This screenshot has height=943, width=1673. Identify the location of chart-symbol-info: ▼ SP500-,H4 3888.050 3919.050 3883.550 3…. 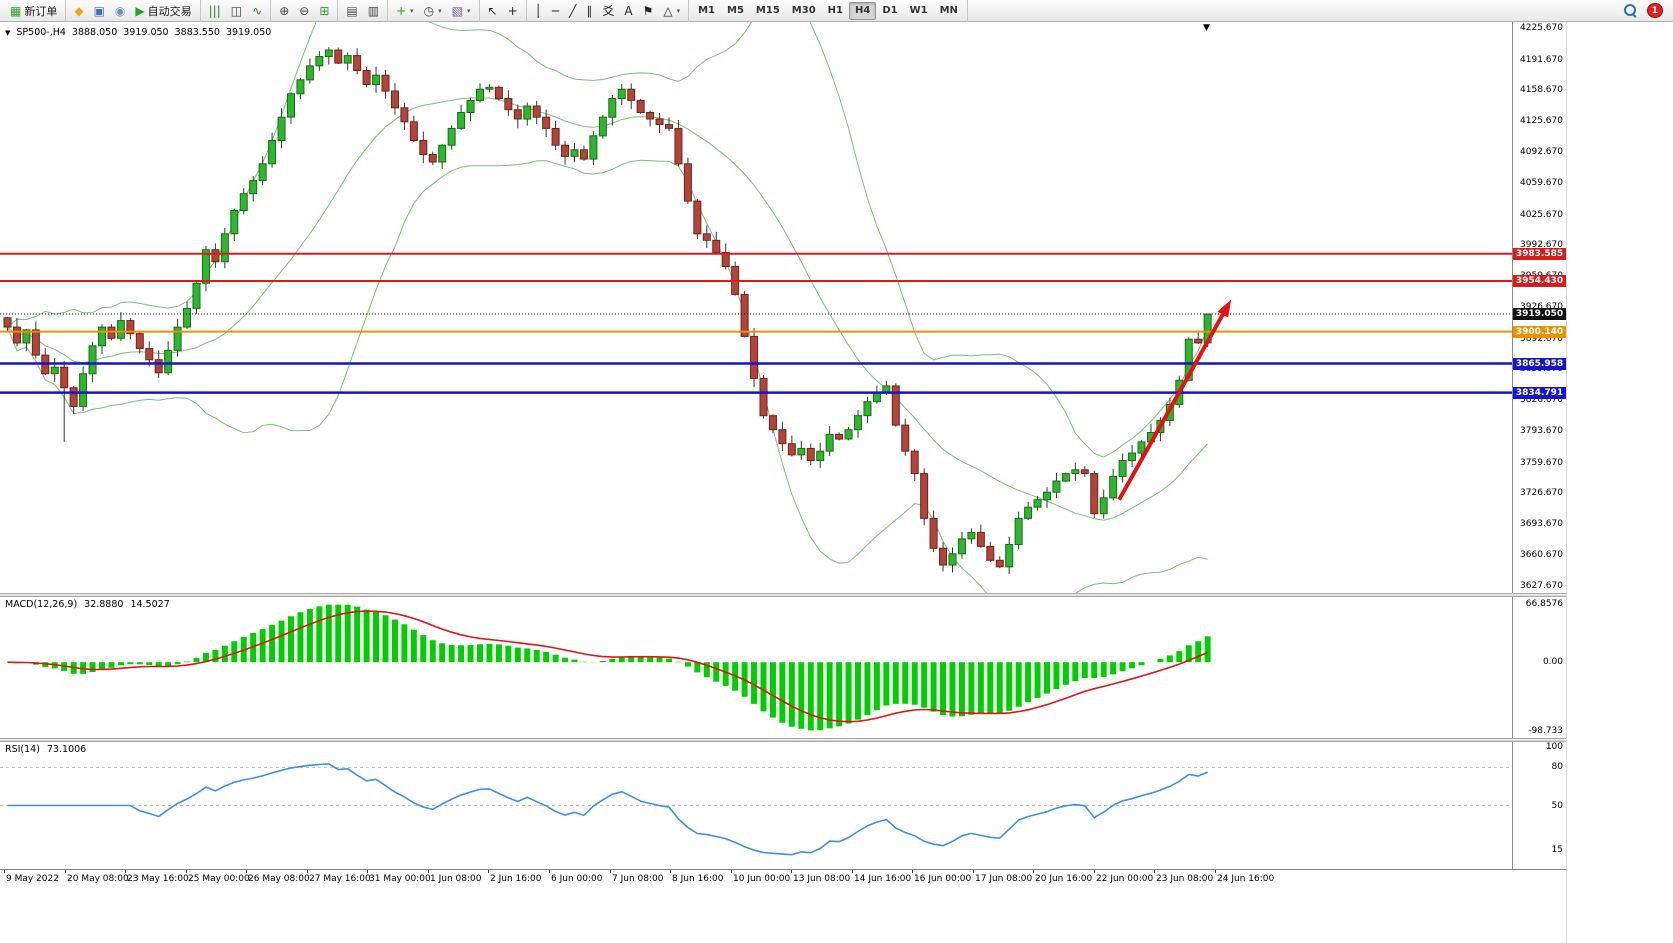
(138, 32).